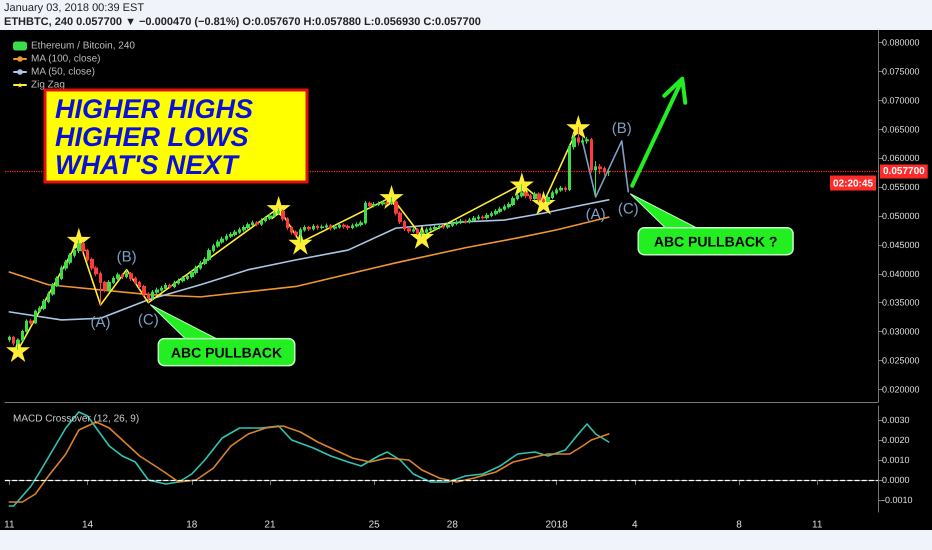 The height and width of the screenshot is (550, 932). I want to click on x-tick-label: 8, so click(739, 525).